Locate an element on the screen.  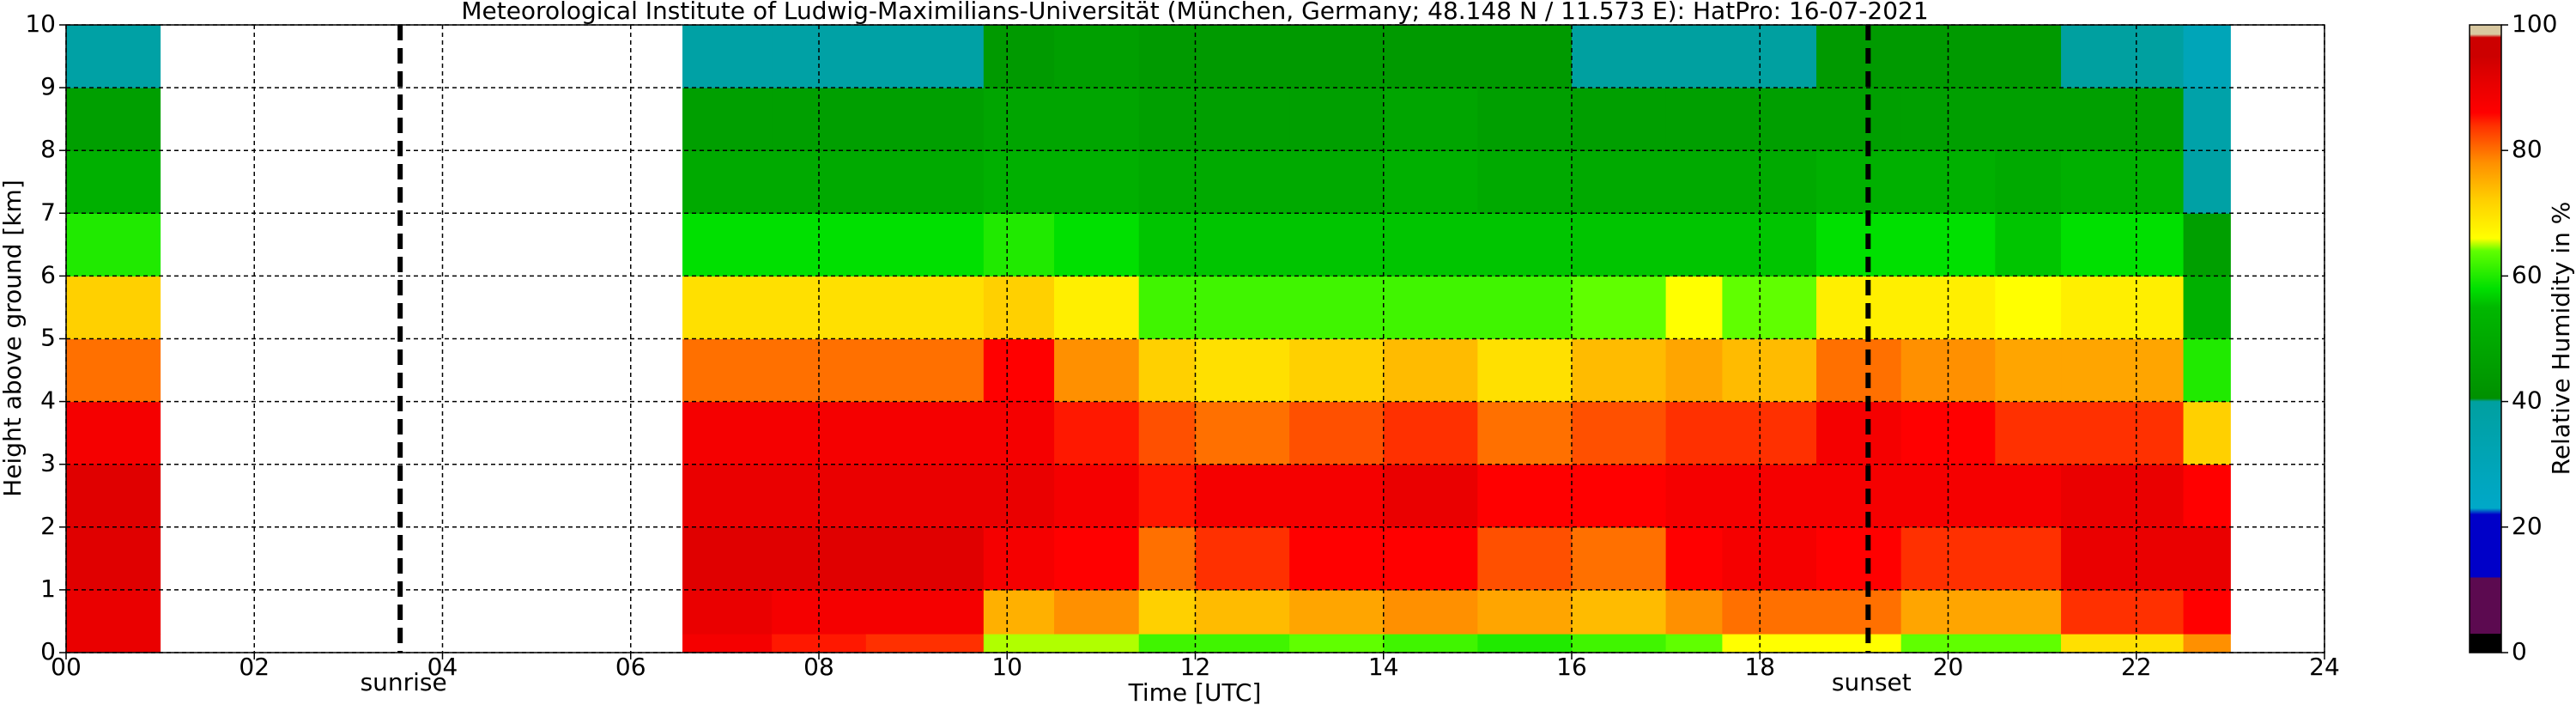
colorbar-tick-label: 0 is located at coordinates (2519, 651).